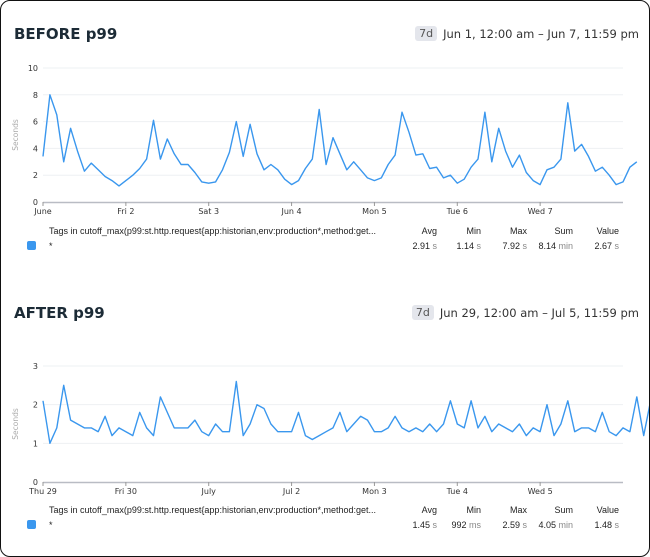  What do you see at coordinates (475, 525) in the screenshot?
I see `unit: ms` at bounding box center [475, 525].